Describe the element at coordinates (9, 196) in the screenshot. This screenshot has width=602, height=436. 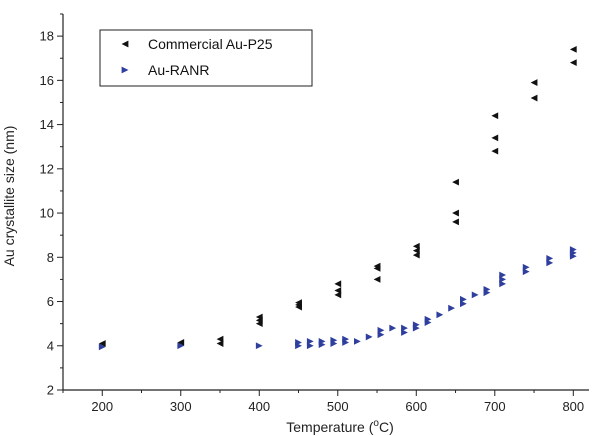
I see `y-axis-title: Au crystallite size (nm)` at that location.